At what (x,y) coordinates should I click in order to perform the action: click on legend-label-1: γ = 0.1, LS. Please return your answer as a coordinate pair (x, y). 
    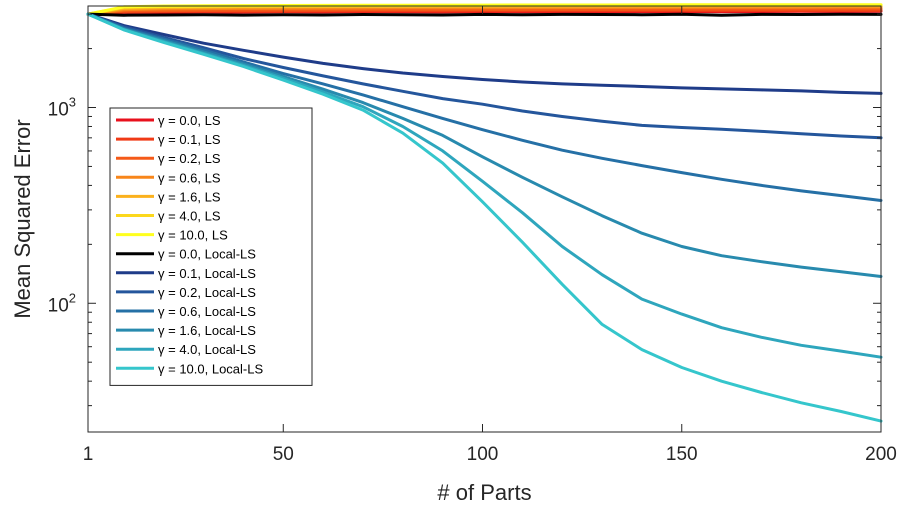
    Looking at the image, I should click on (189, 139).